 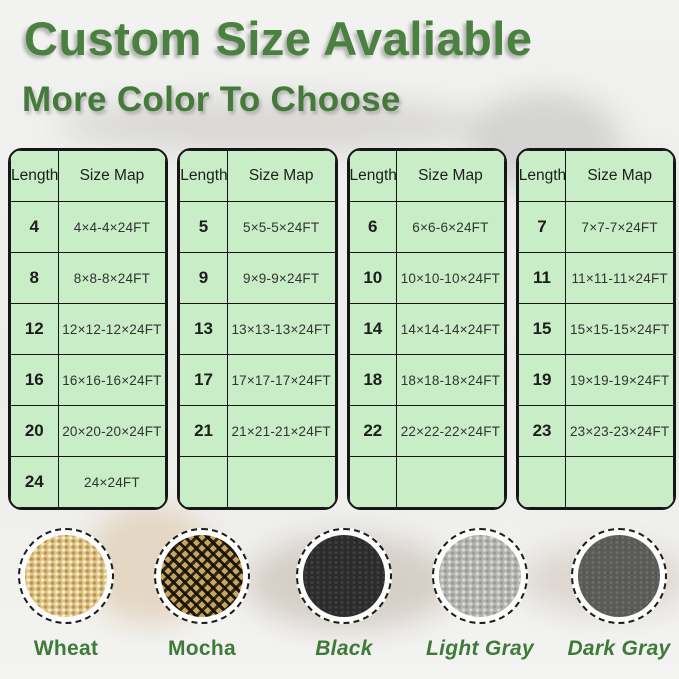 What do you see at coordinates (34, 227) in the screenshot?
I see `length-cell: 4` at bounding box center [34, 227].